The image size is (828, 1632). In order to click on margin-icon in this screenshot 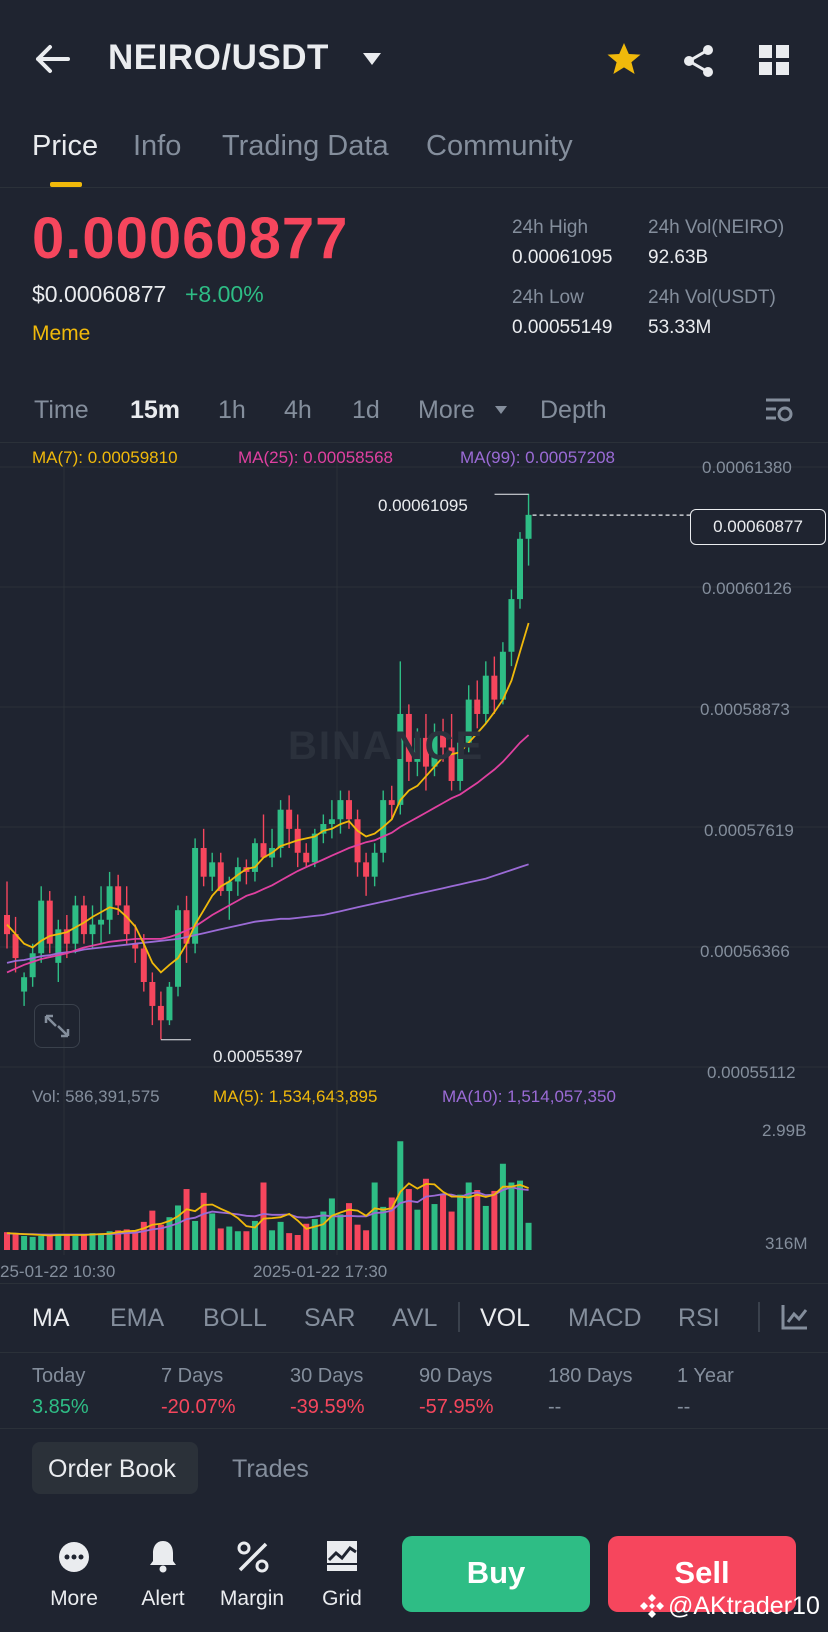, I will do `click(253, 1557)`.